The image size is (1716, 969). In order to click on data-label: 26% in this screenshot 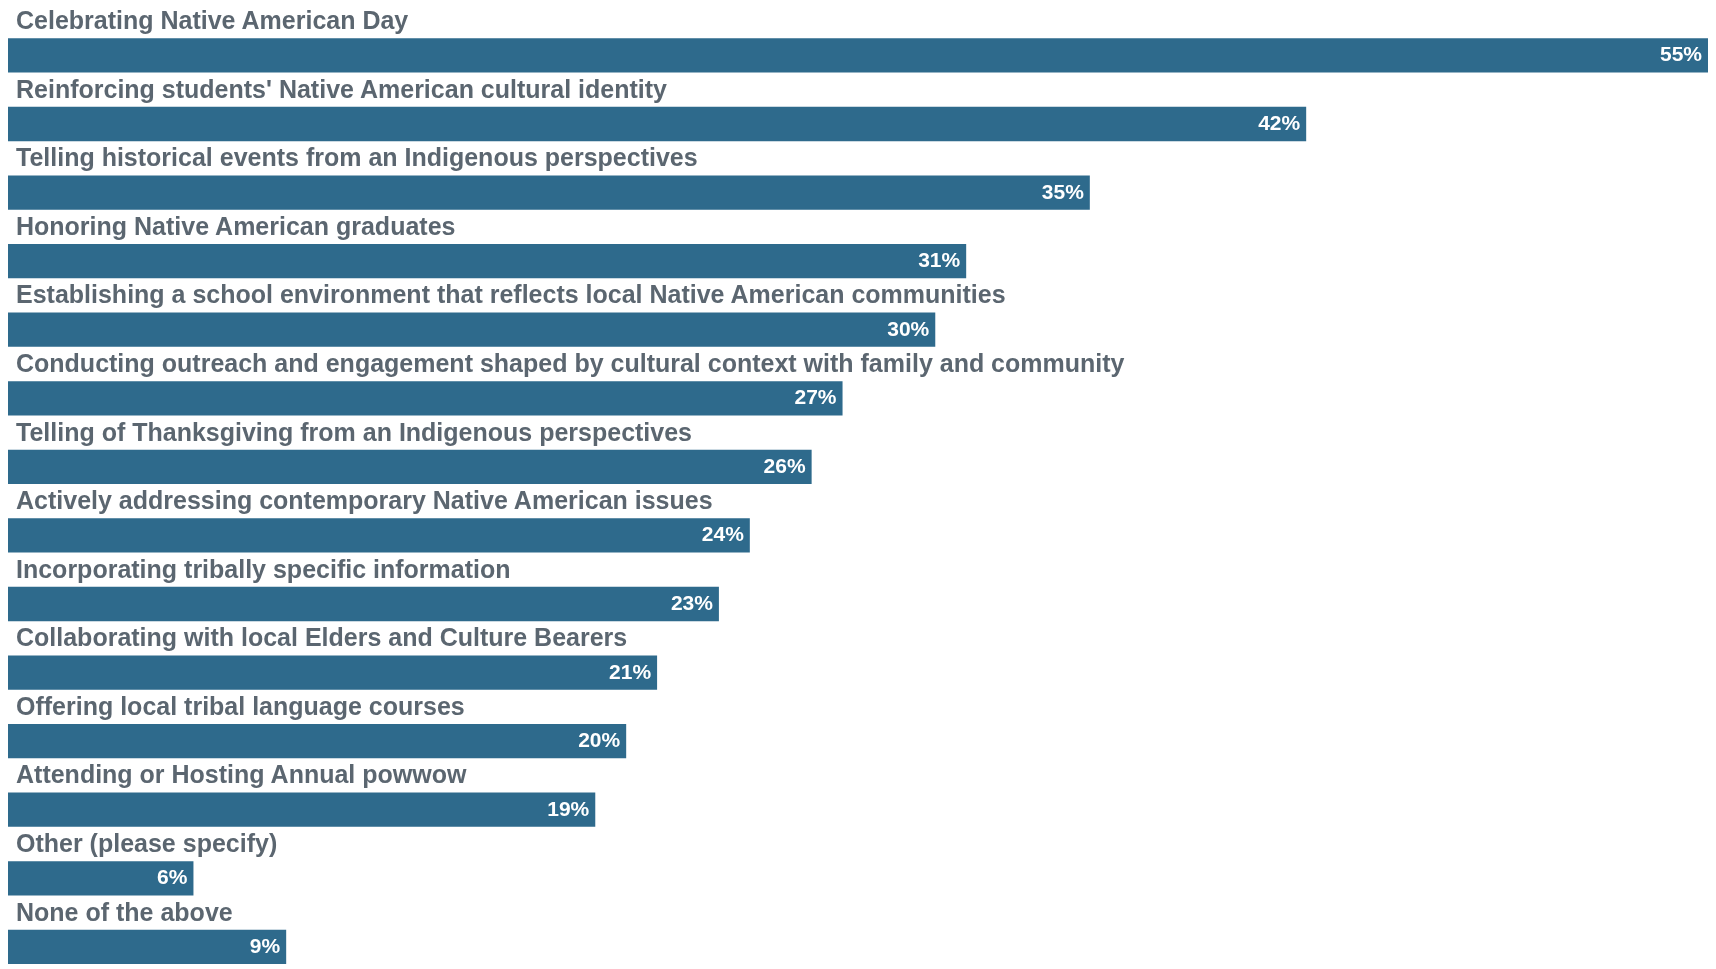, I will do `click(784, 465)`.